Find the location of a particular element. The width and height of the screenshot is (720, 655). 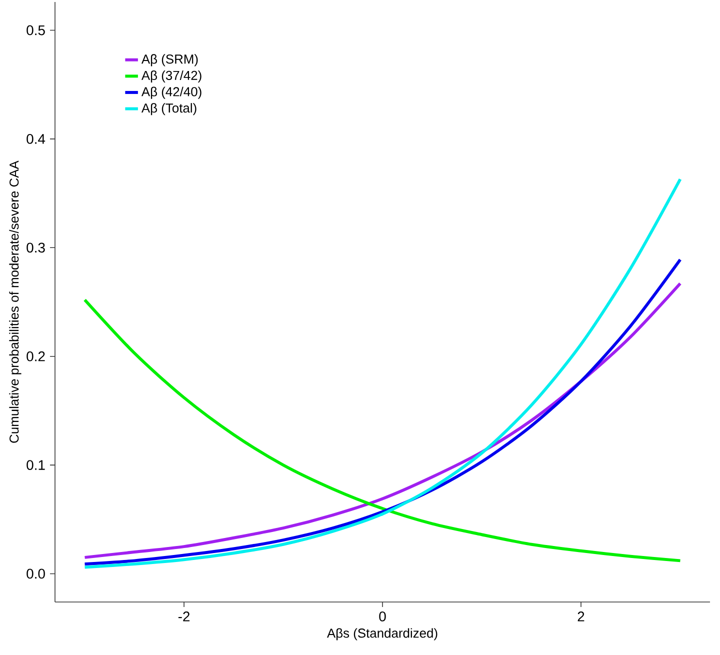

legend-label: Aβ (37/42) is located at coordinates (171, 76).